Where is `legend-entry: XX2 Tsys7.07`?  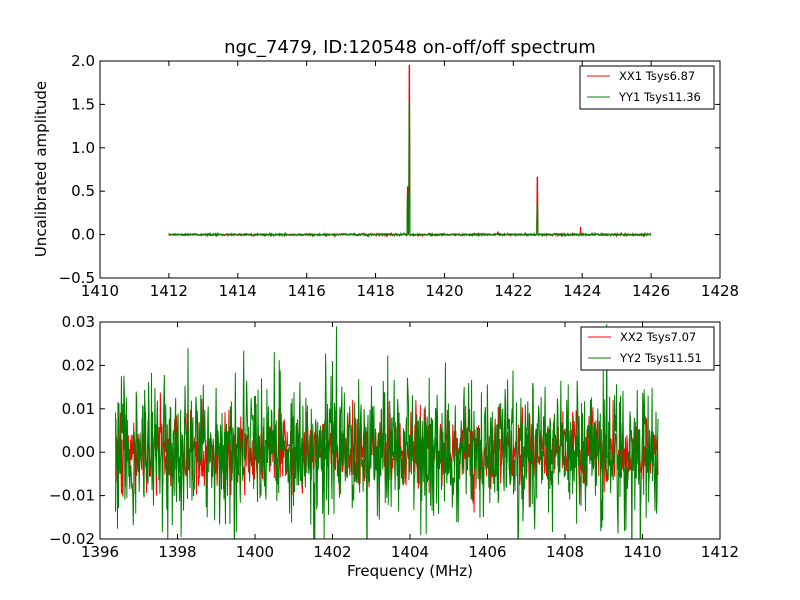 legend-entry: XX2 Tsys7.07 is located at coordinates (658, 337).